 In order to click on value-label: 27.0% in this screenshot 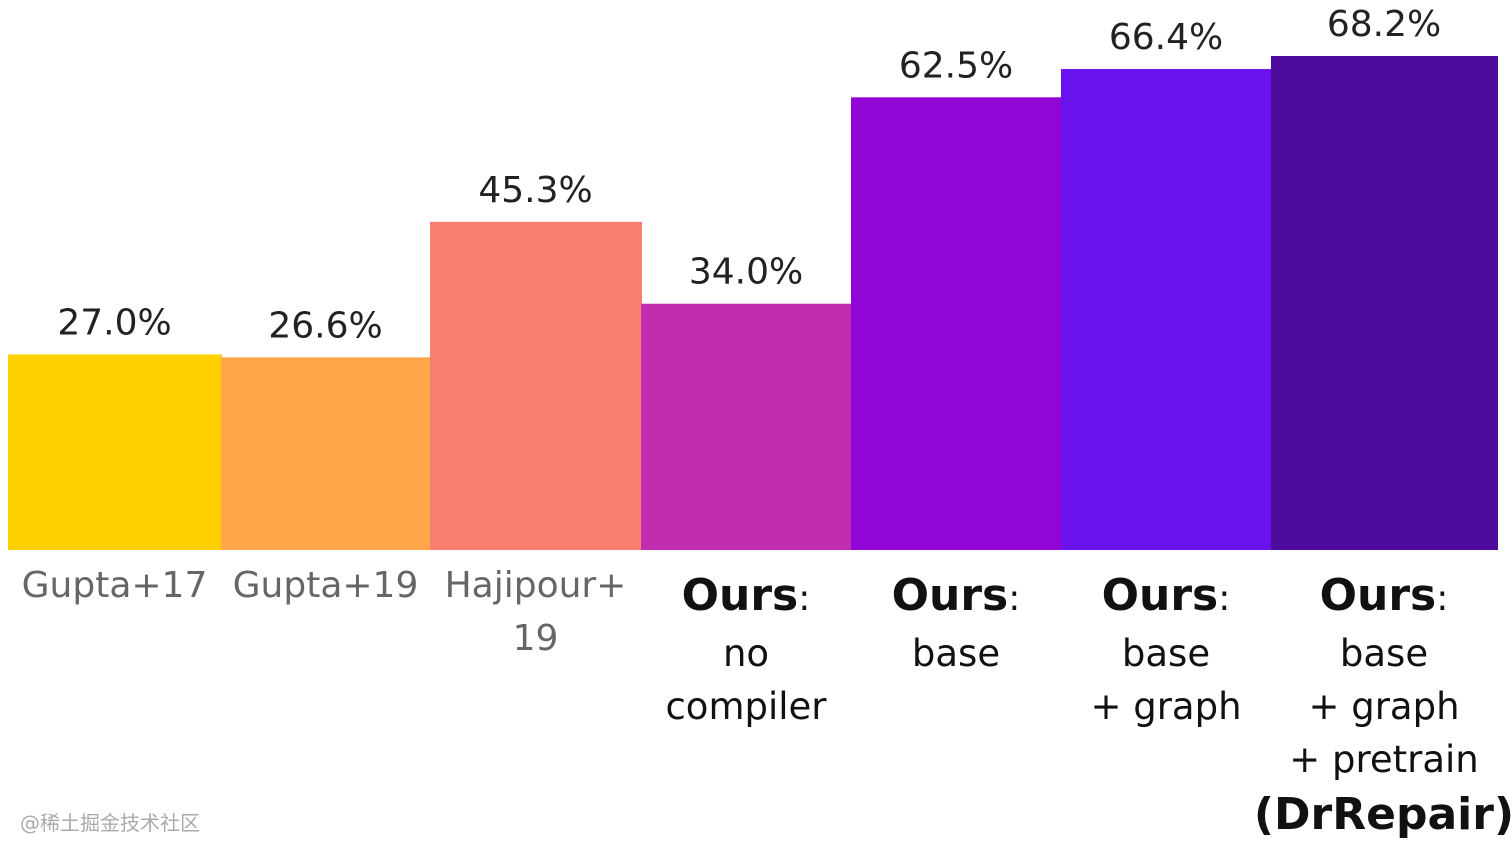, I will do `click(114, 322)`.